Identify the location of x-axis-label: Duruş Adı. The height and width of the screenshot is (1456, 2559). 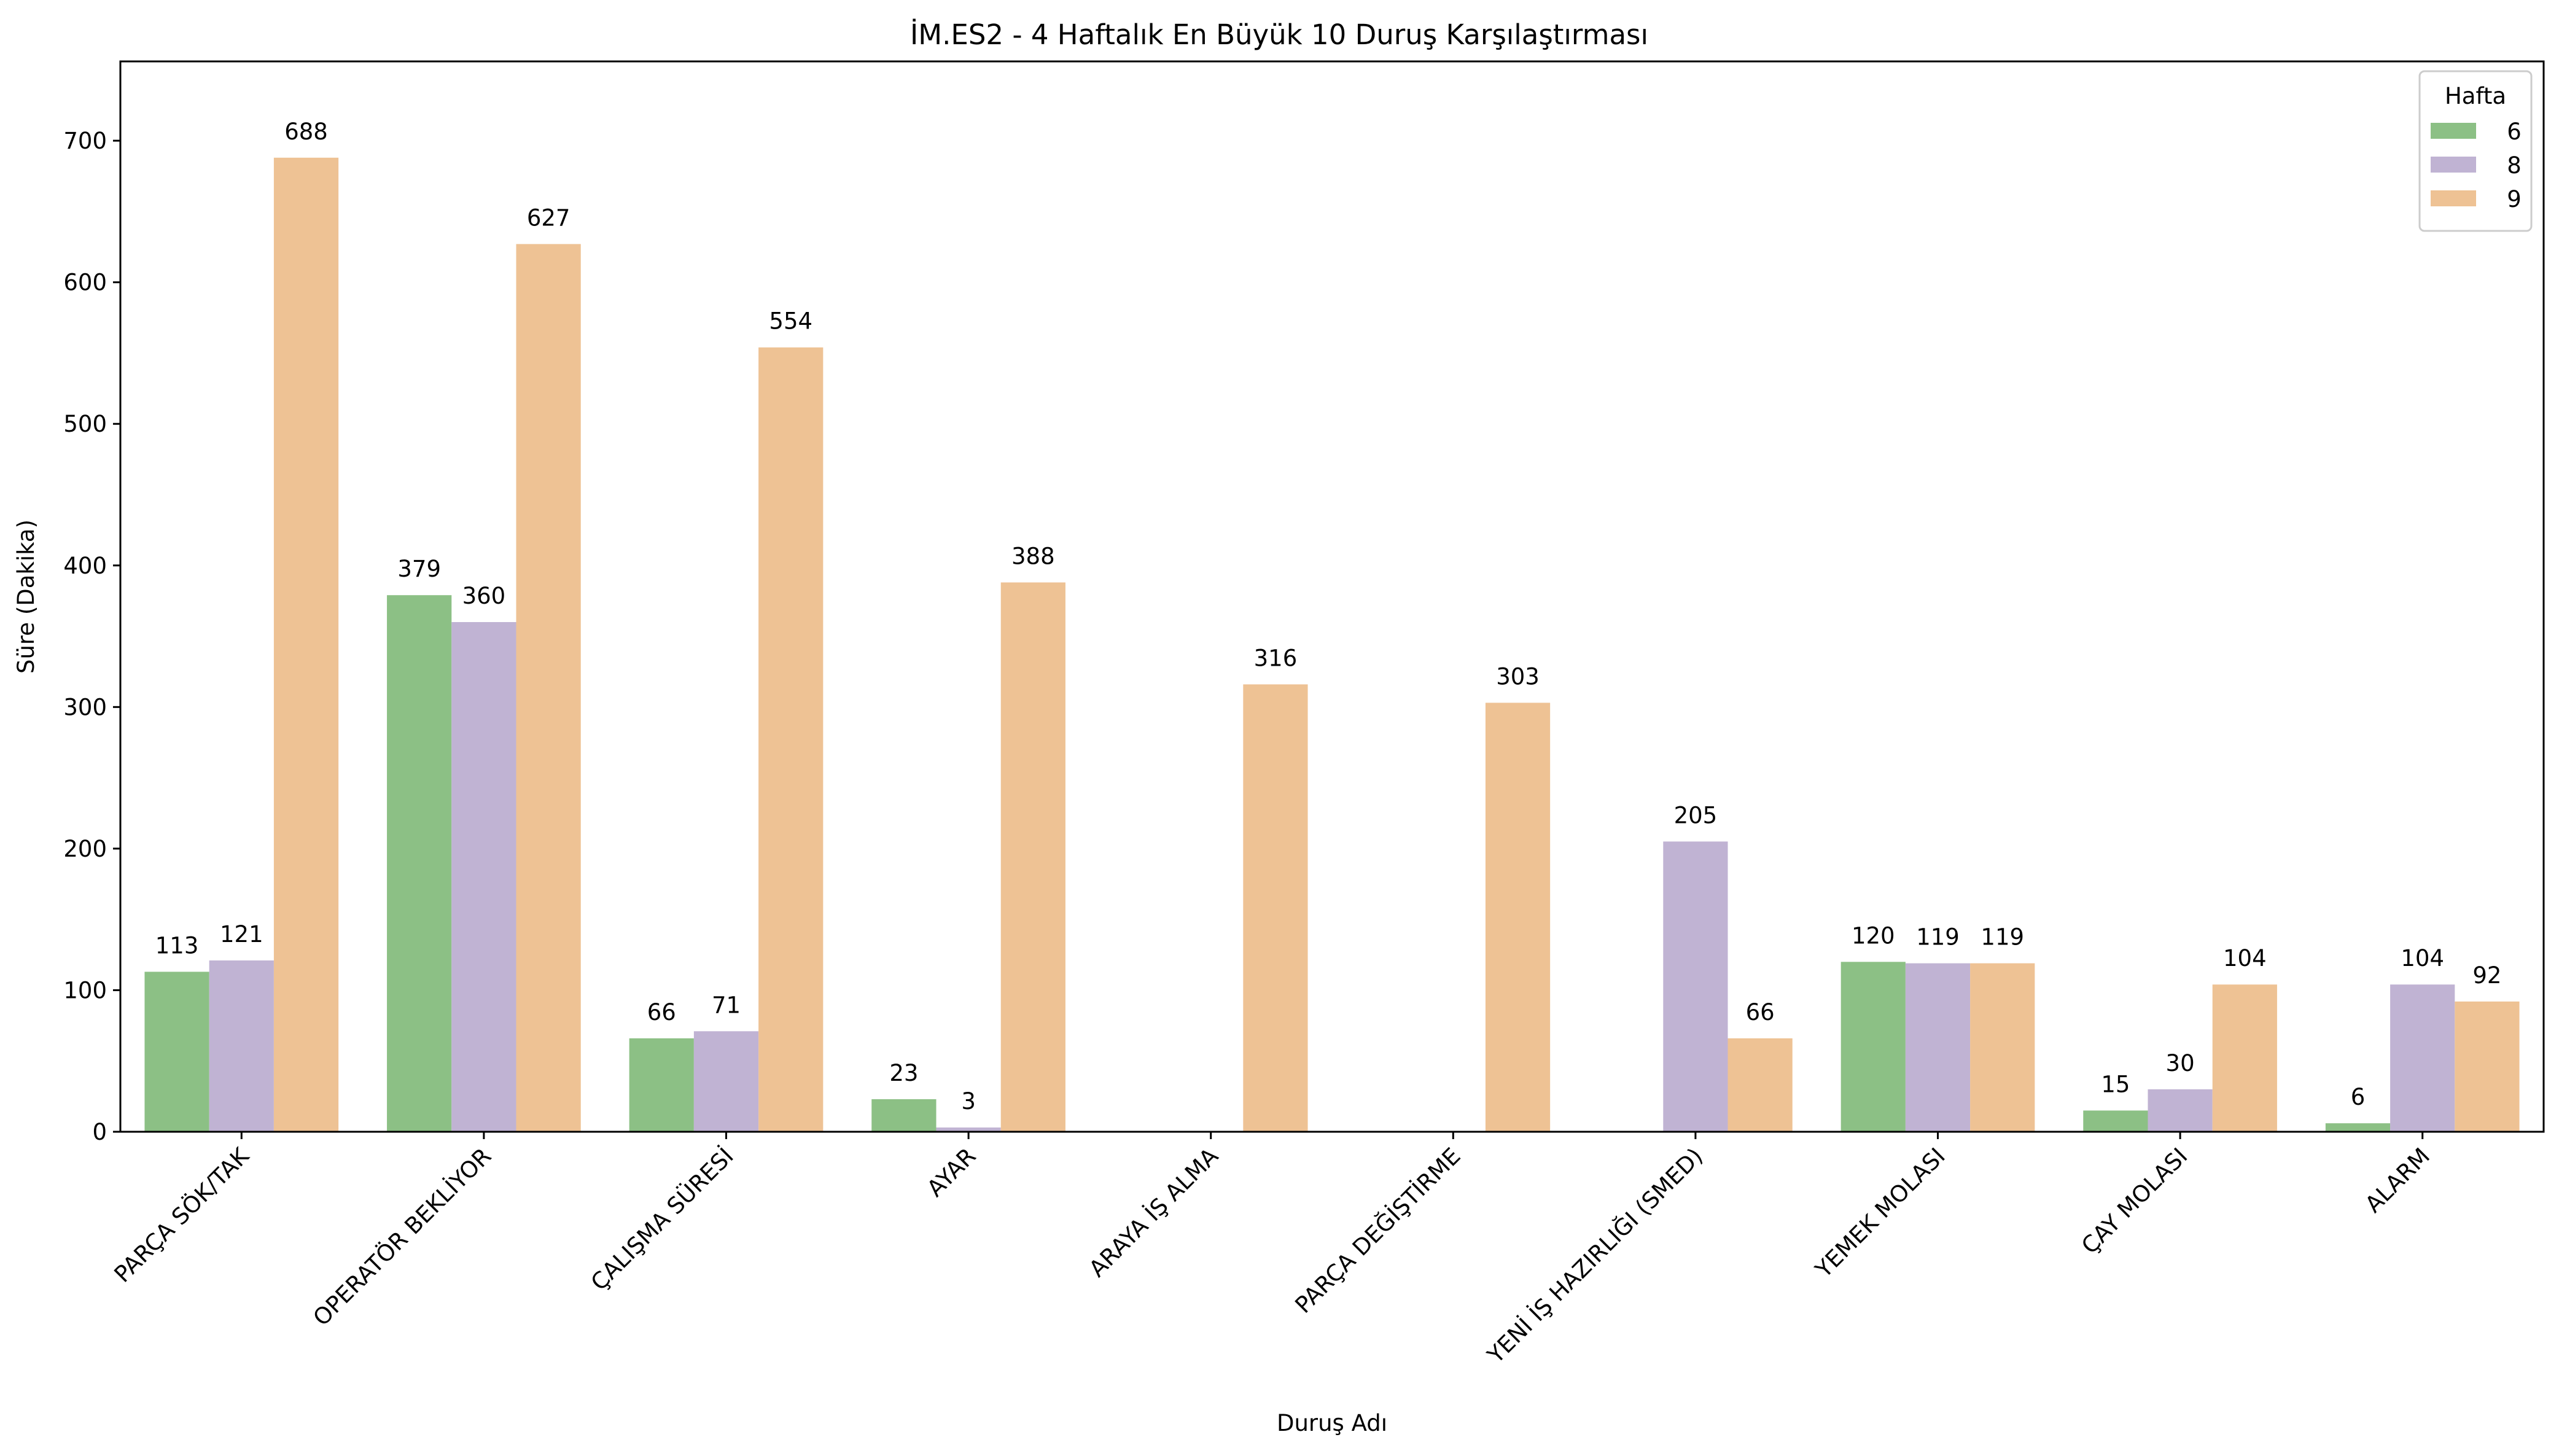
(1332, 1423).